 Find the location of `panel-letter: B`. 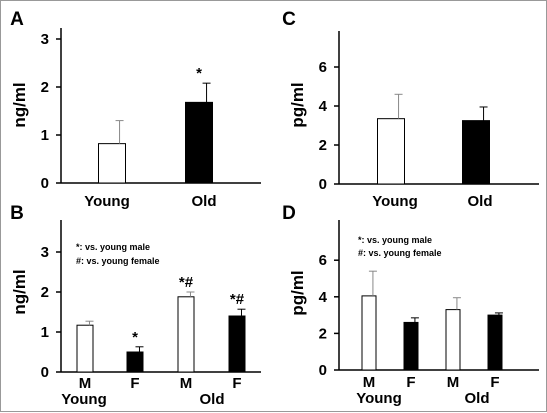

panel-letter: B is located at coordinates (17, 213).